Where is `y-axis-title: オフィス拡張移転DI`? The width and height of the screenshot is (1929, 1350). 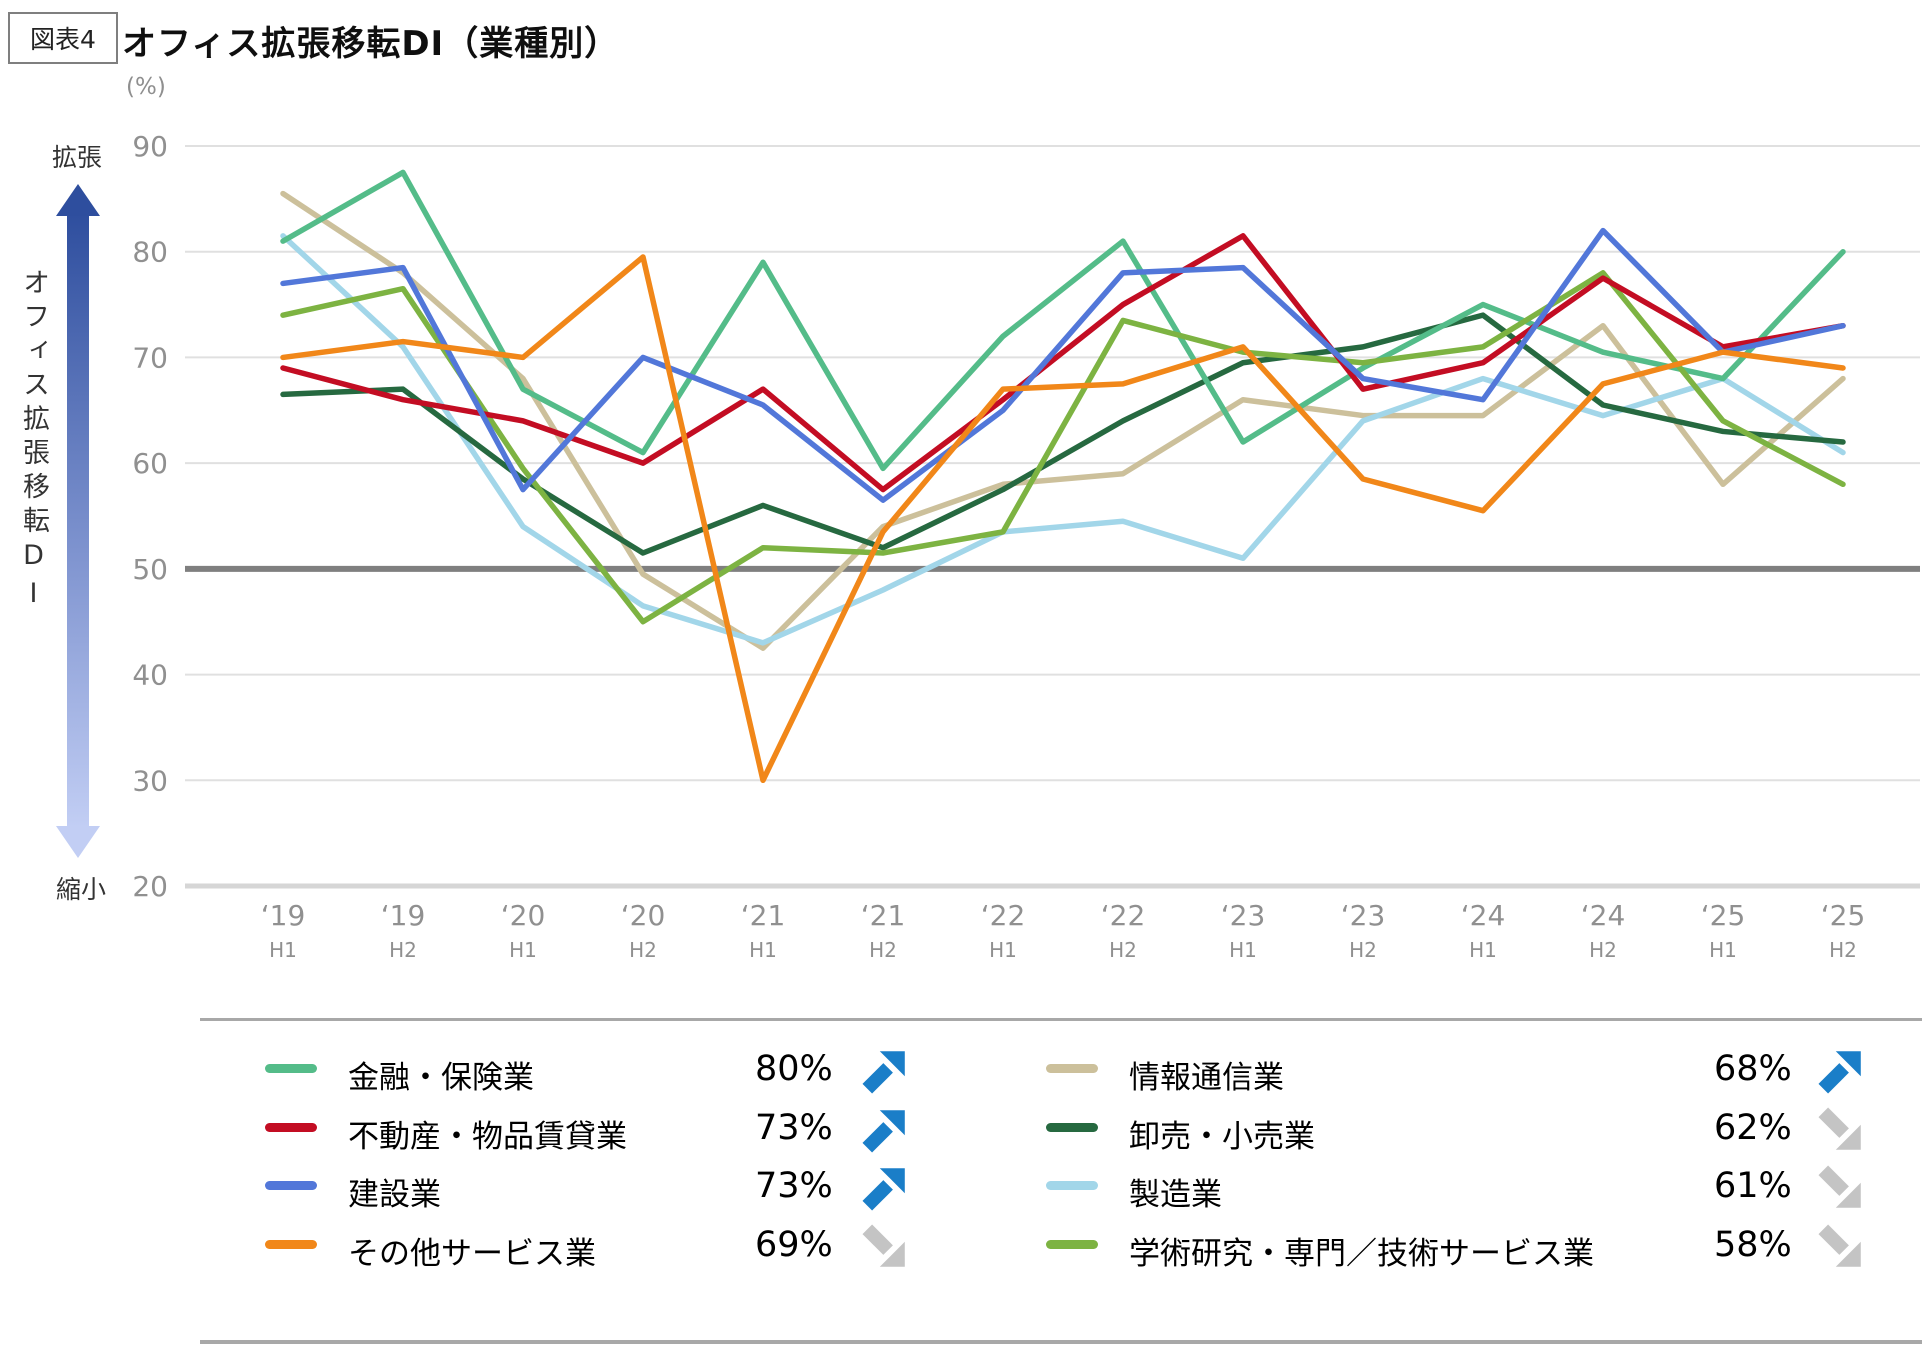
y-axis-title: オフィス拡張移転DI is located at coordinates (33, 442).